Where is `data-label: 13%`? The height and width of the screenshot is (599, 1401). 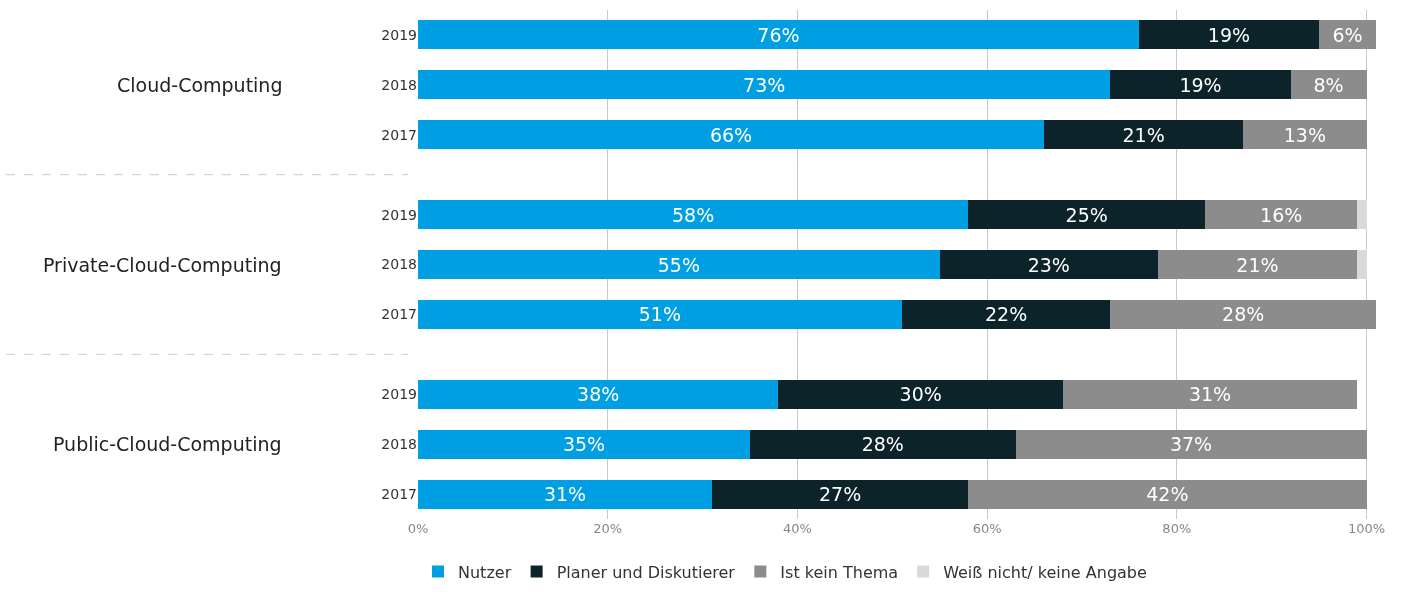
data-label: 13% is located at coordinates (1304, 134).